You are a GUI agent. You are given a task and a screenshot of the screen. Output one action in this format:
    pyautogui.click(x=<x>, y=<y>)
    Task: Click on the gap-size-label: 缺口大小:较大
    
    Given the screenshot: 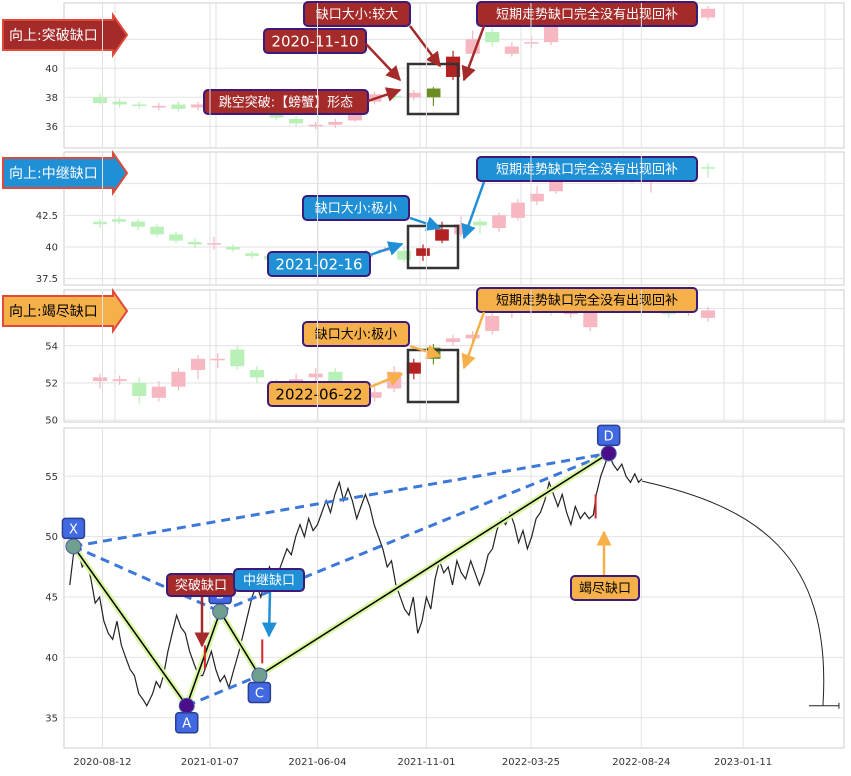 What is the action you would take?
    pyautogui.click(x=357, y=15)
    